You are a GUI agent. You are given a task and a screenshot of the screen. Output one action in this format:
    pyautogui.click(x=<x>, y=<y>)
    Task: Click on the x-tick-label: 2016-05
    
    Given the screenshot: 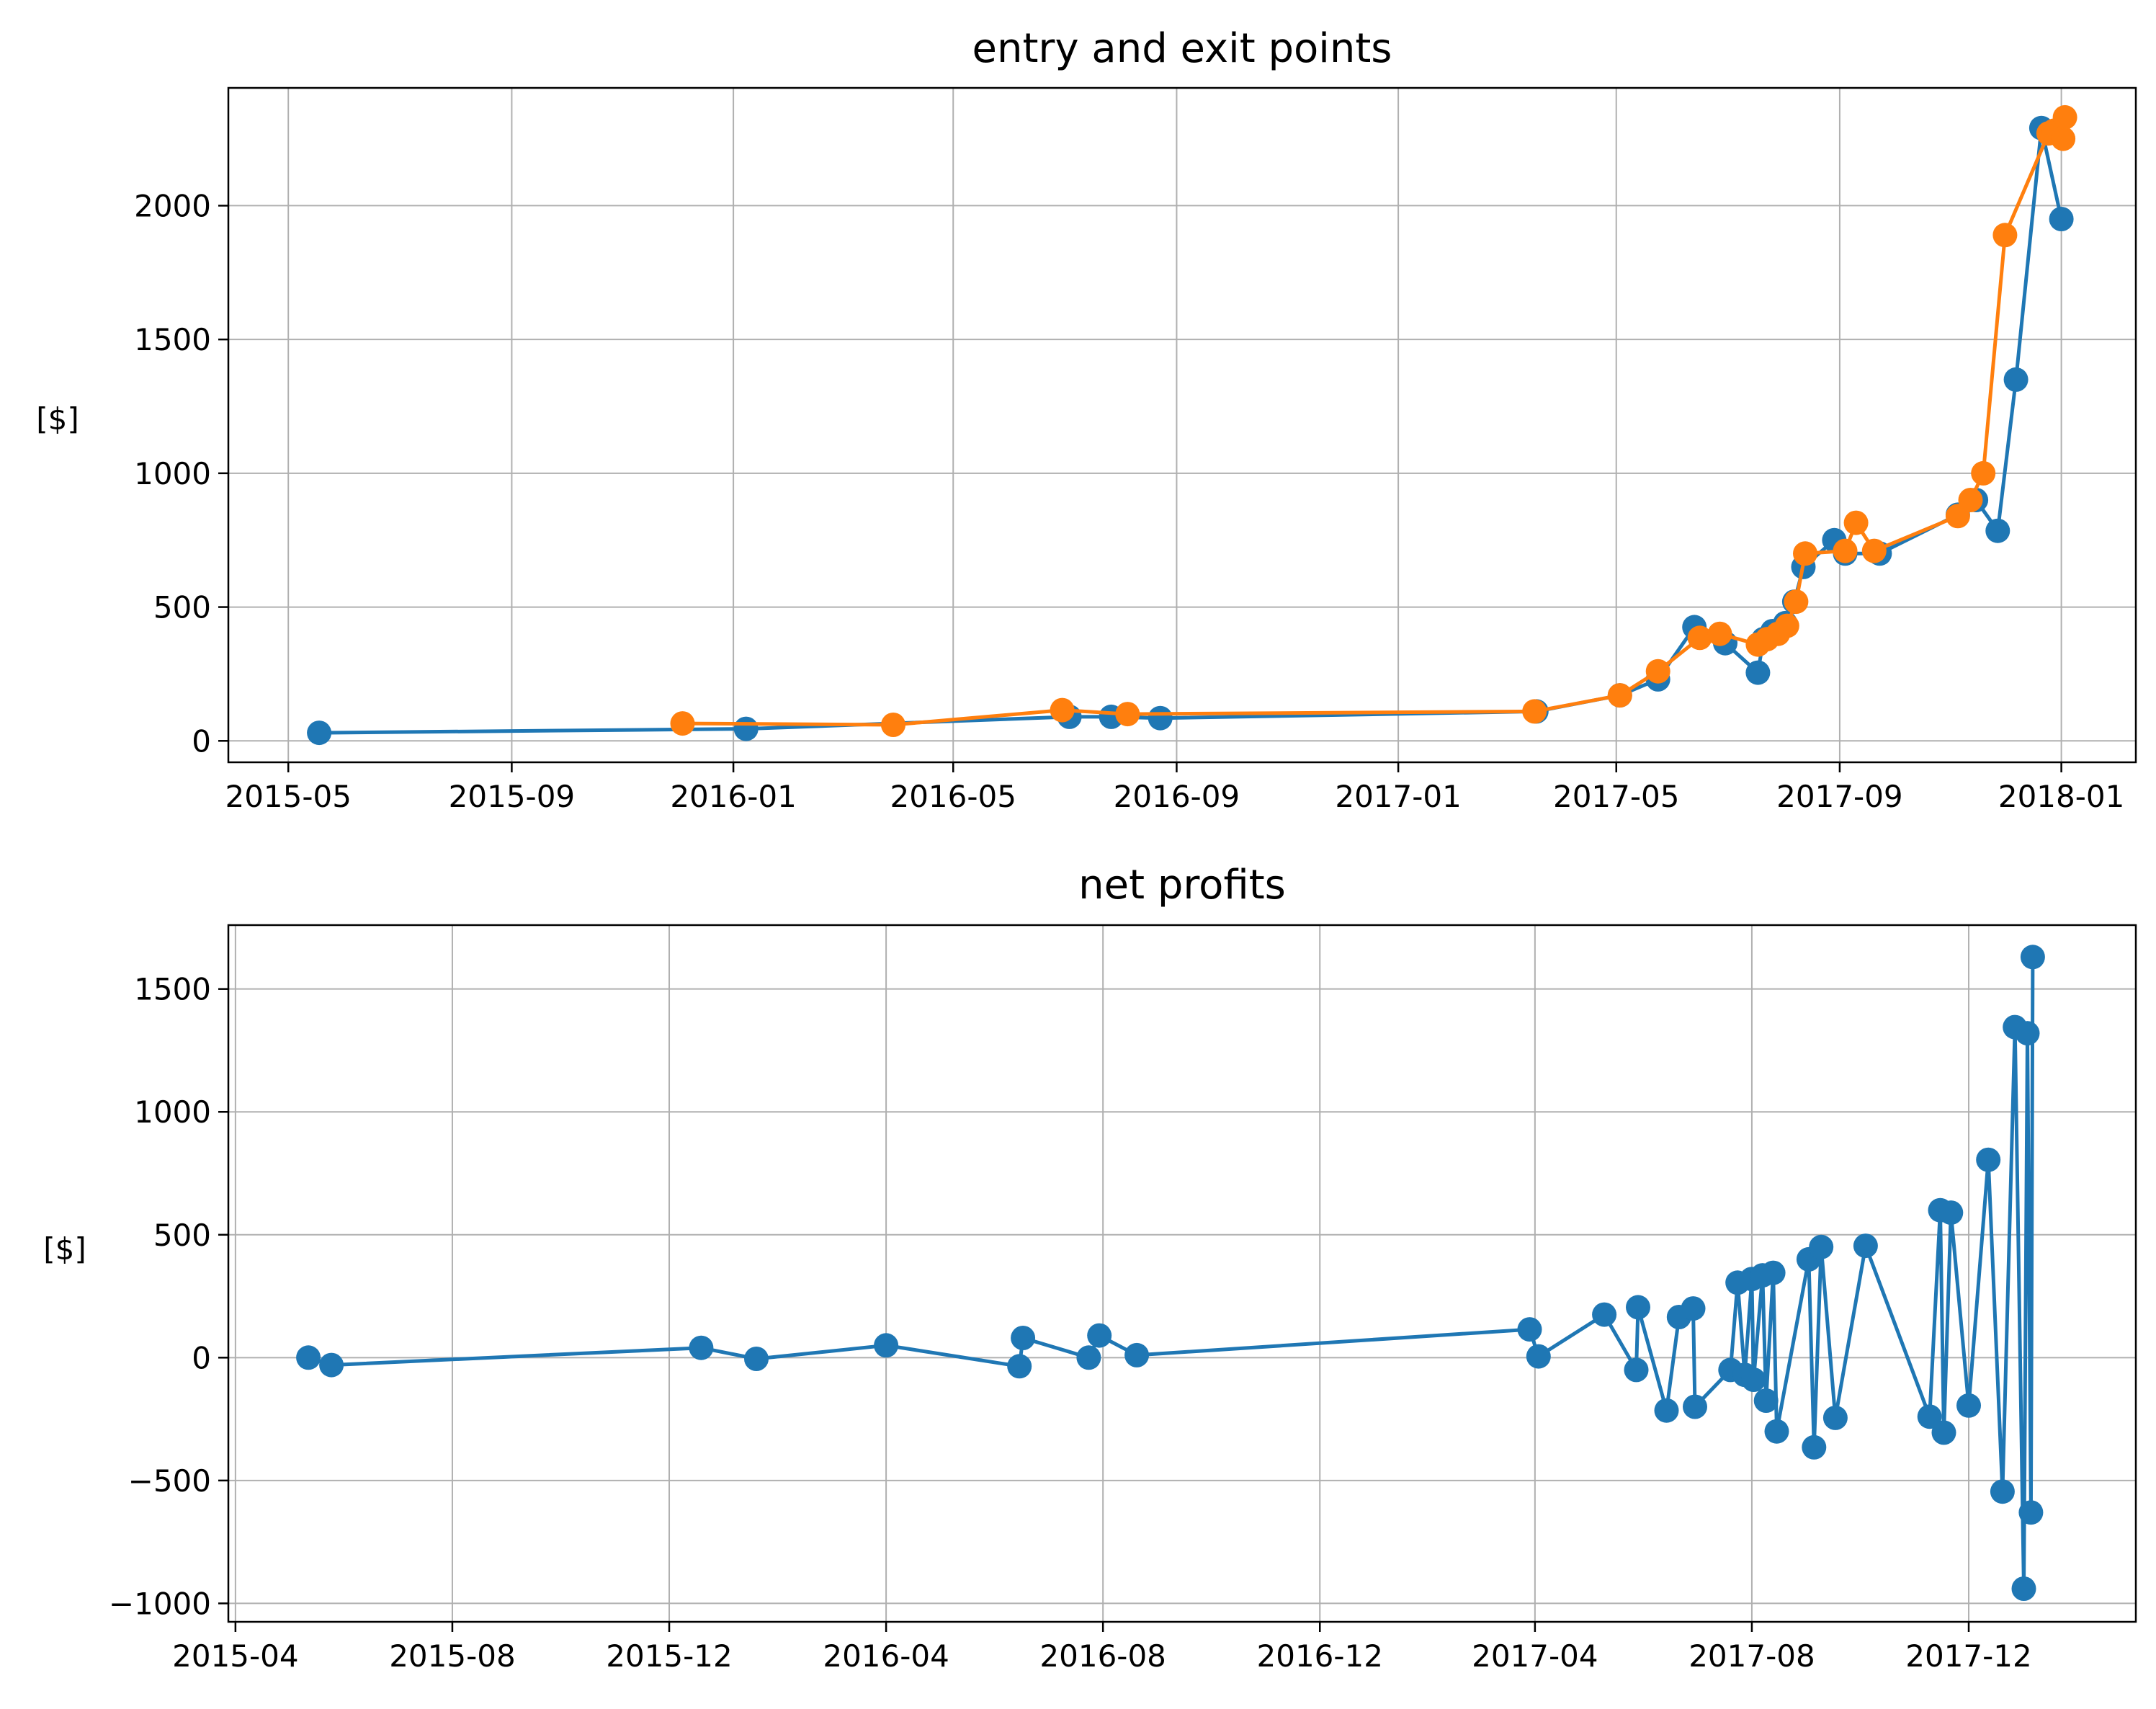 What is the action you would take?
    pyautogui.click(x=953, y=796)
    